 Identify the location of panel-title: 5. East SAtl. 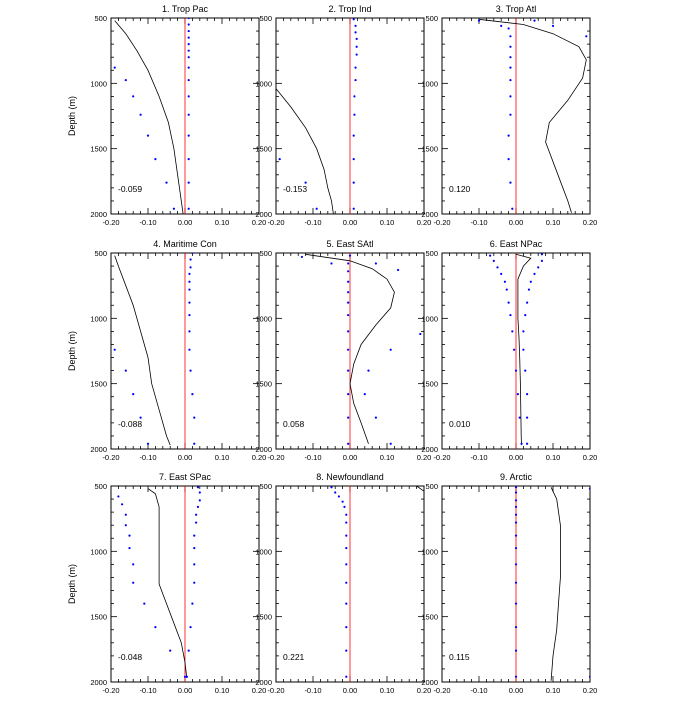
(349, 244).